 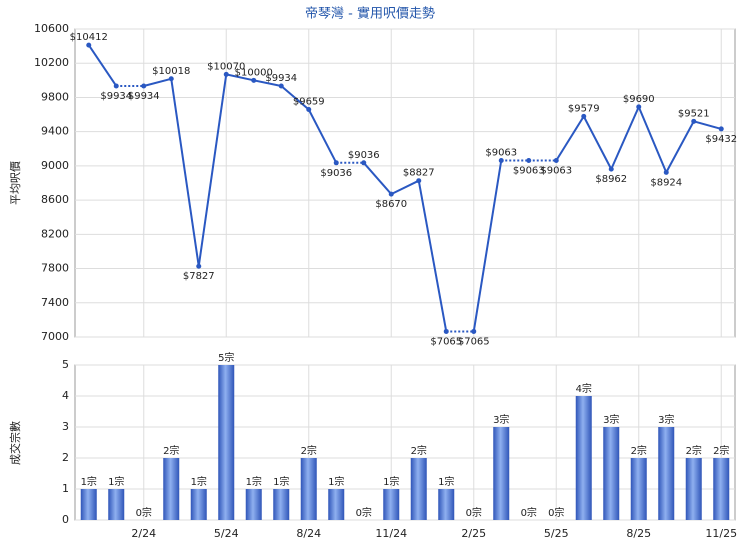 I want to click on x-tick-label: 11/24, so click(x=391, y=533).